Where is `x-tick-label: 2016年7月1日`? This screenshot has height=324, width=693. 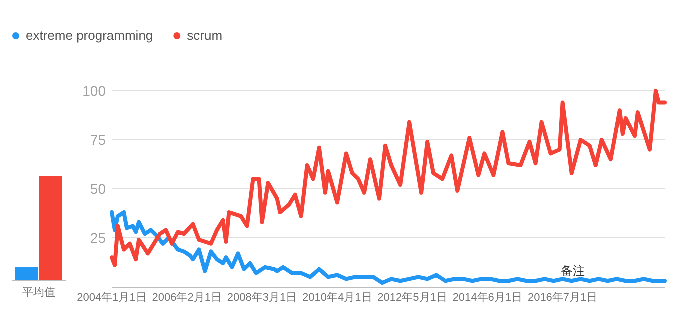 x-tick-label: 2016年7月1日 is located at coordinates (563, 298).